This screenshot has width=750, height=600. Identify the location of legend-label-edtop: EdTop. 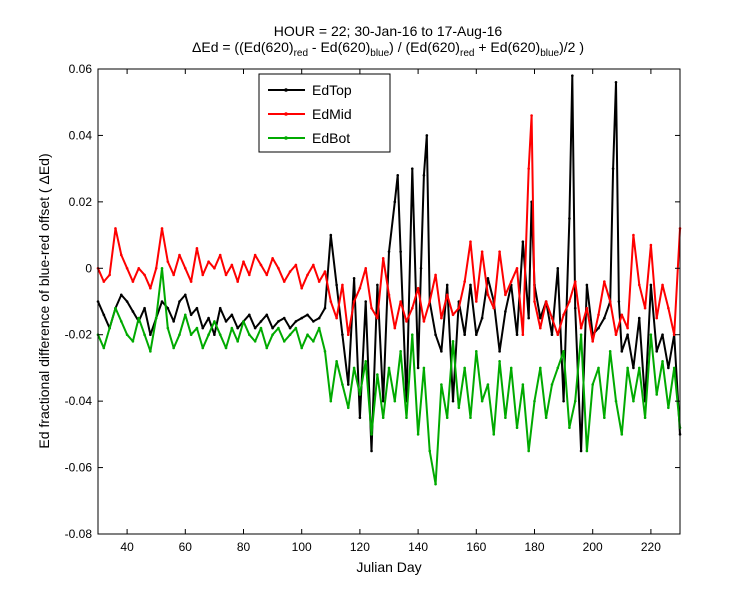
(332, 90).